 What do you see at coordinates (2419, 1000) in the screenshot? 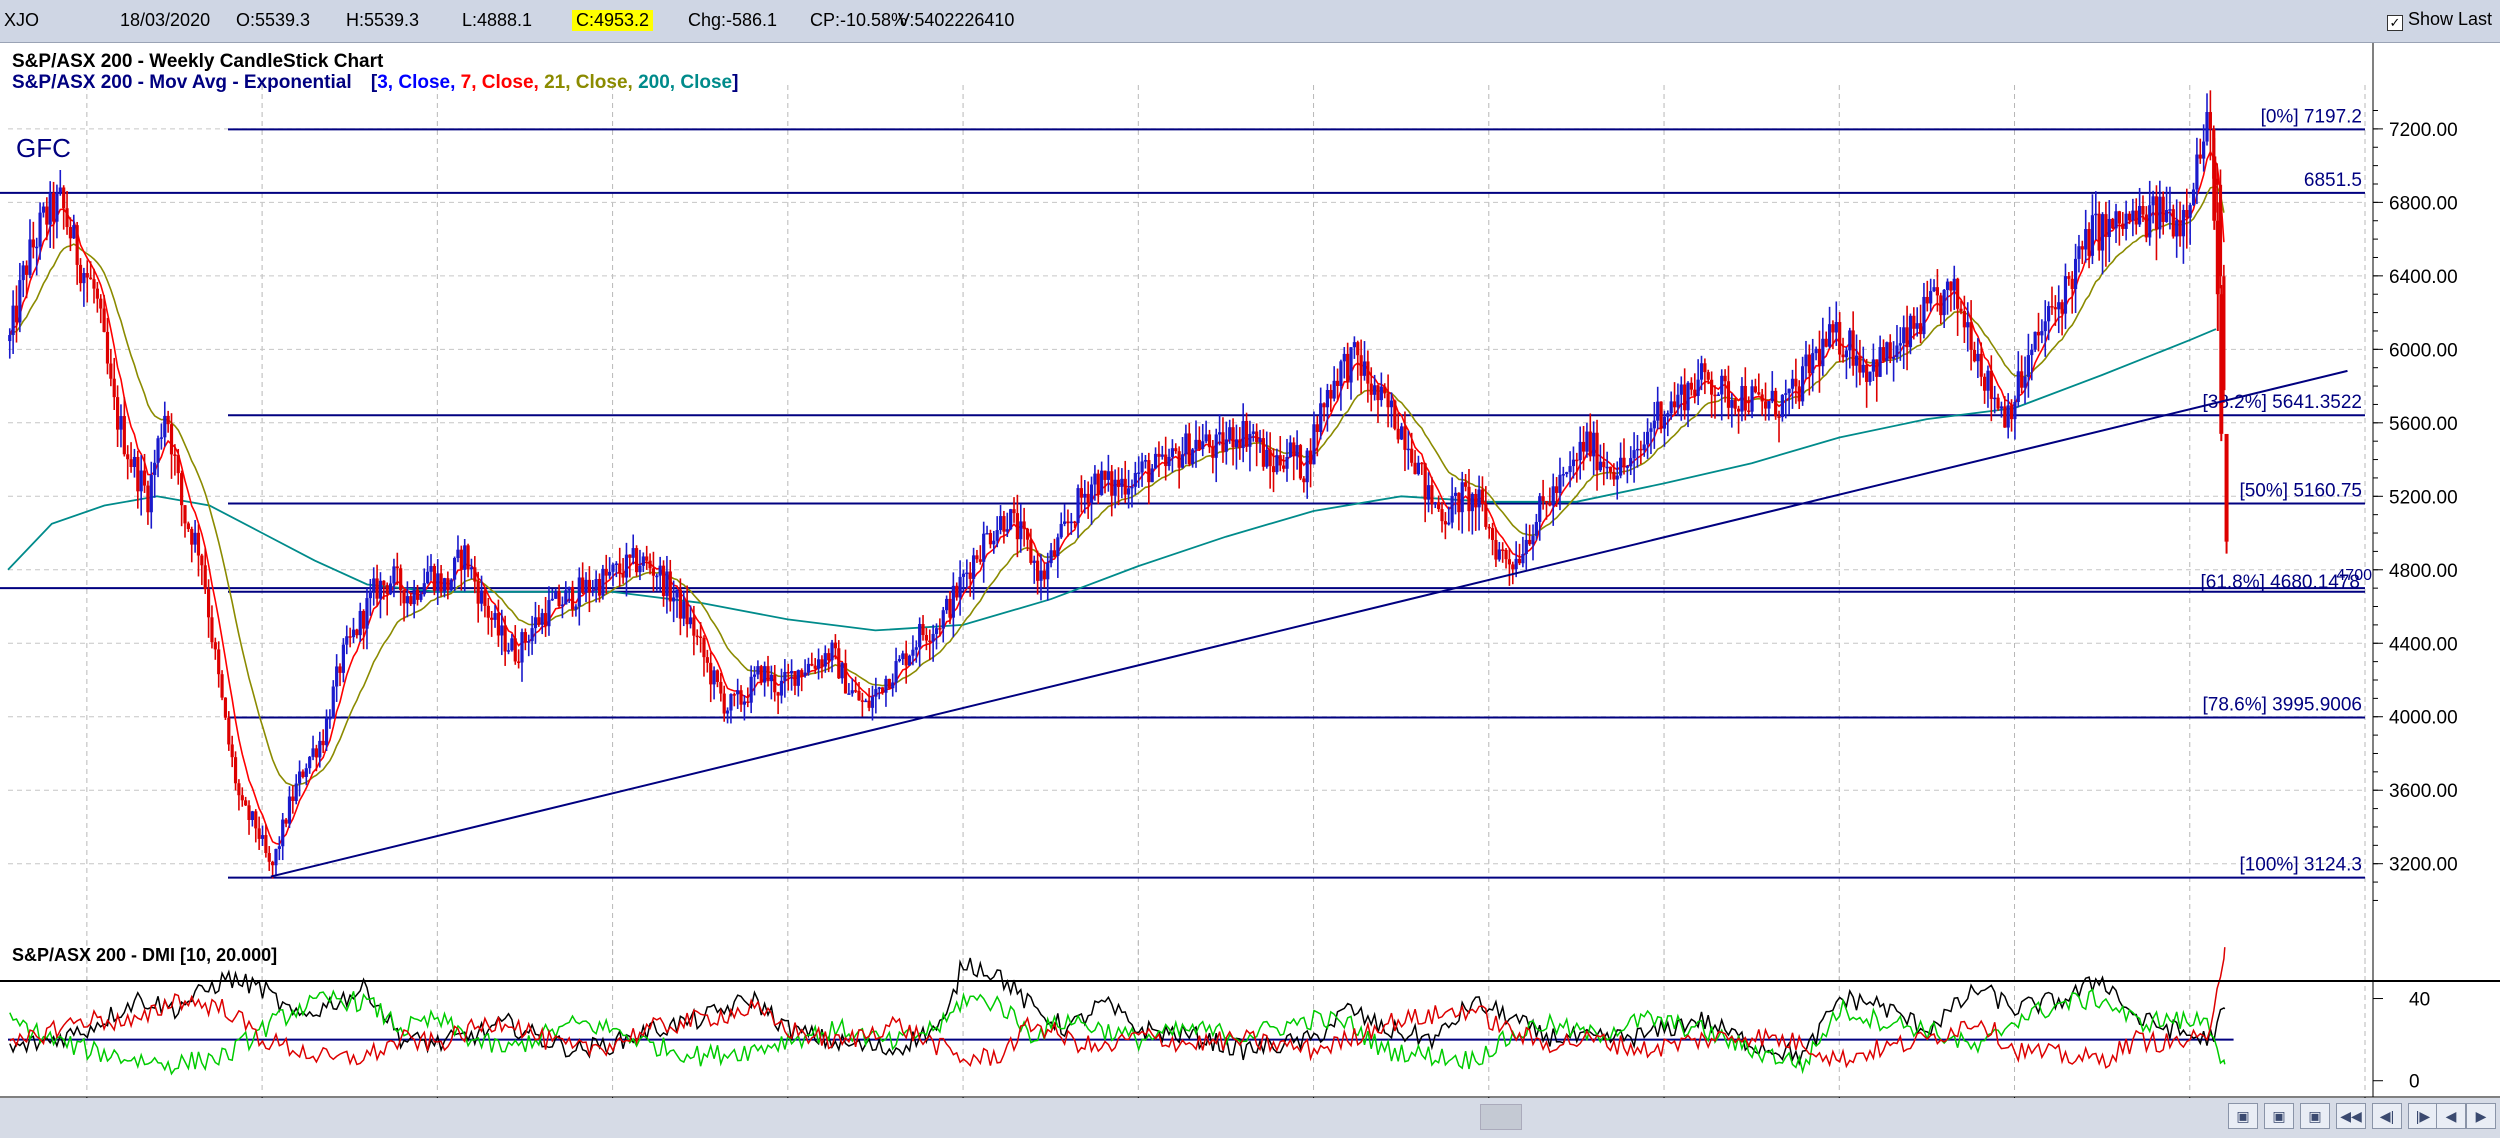
I see `dmi-y-tick-label: 40` at bounding box center [2419, 1000].